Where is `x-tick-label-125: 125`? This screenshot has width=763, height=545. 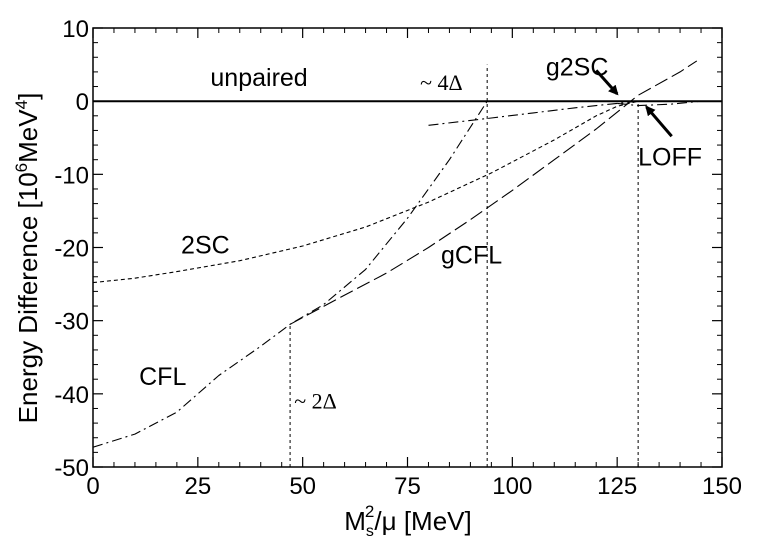 x-tick-label-125: 125 is located at coordinates (617, 486).